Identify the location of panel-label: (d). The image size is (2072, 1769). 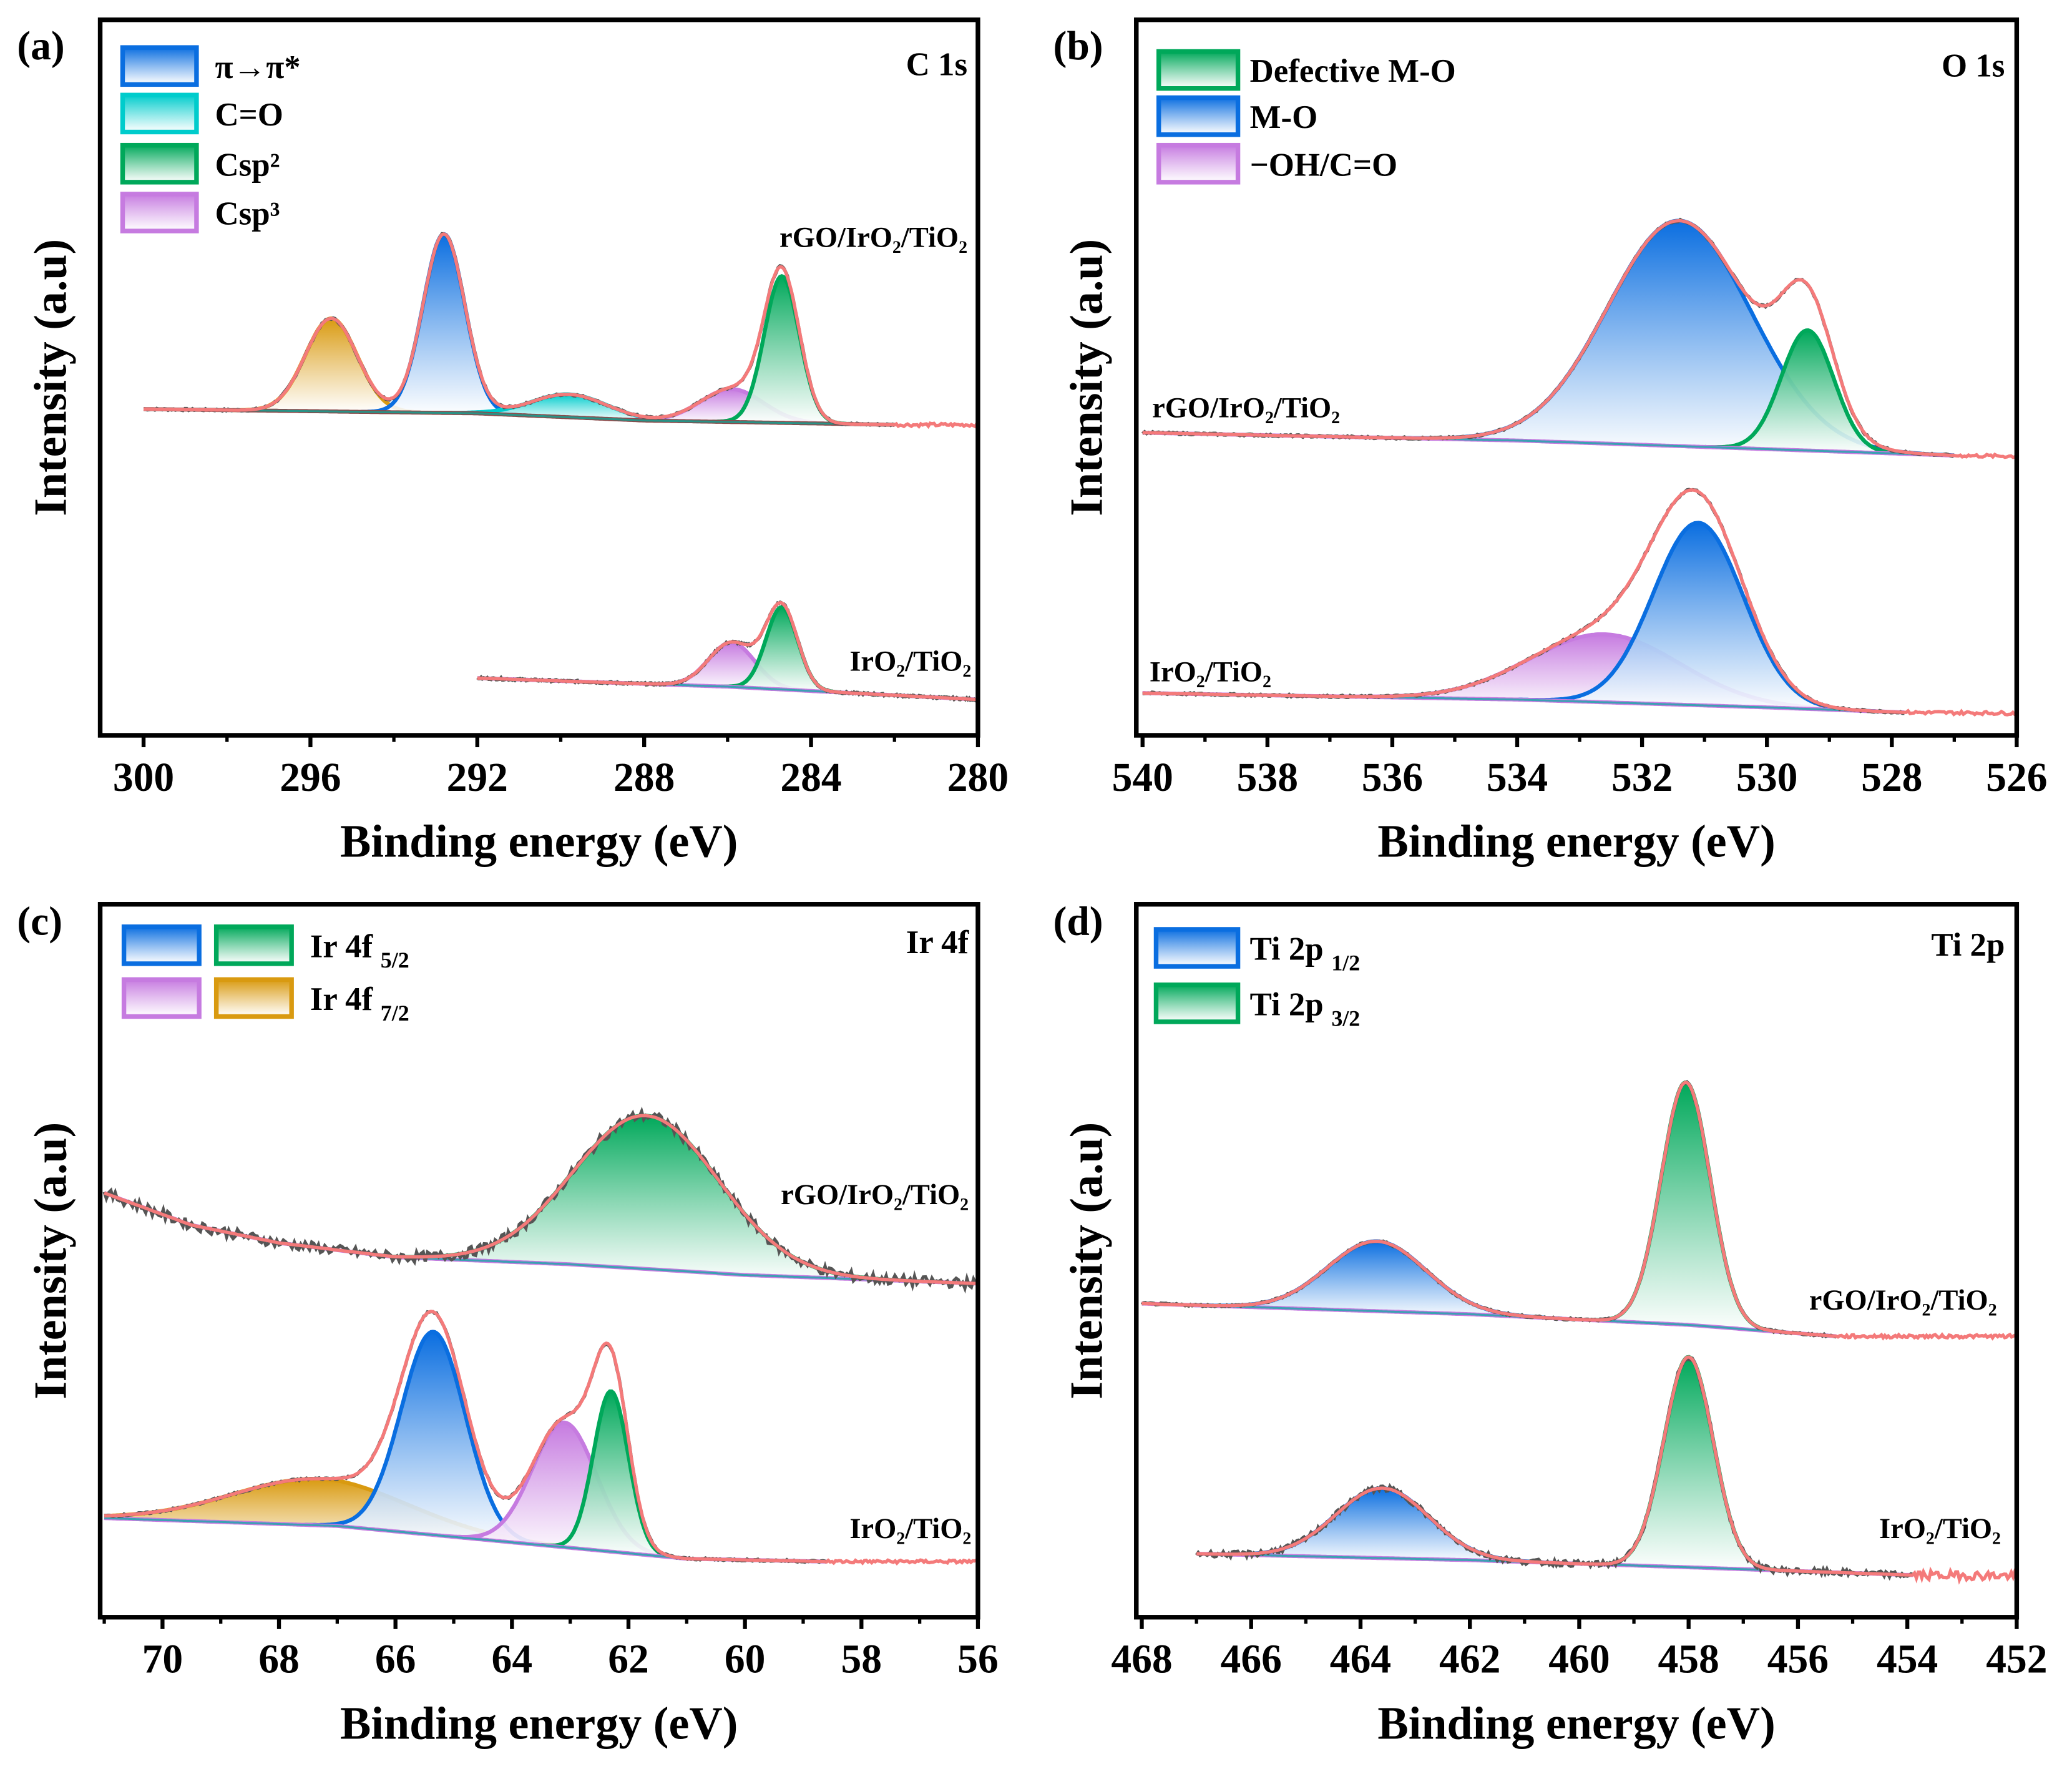
(1078, 921).